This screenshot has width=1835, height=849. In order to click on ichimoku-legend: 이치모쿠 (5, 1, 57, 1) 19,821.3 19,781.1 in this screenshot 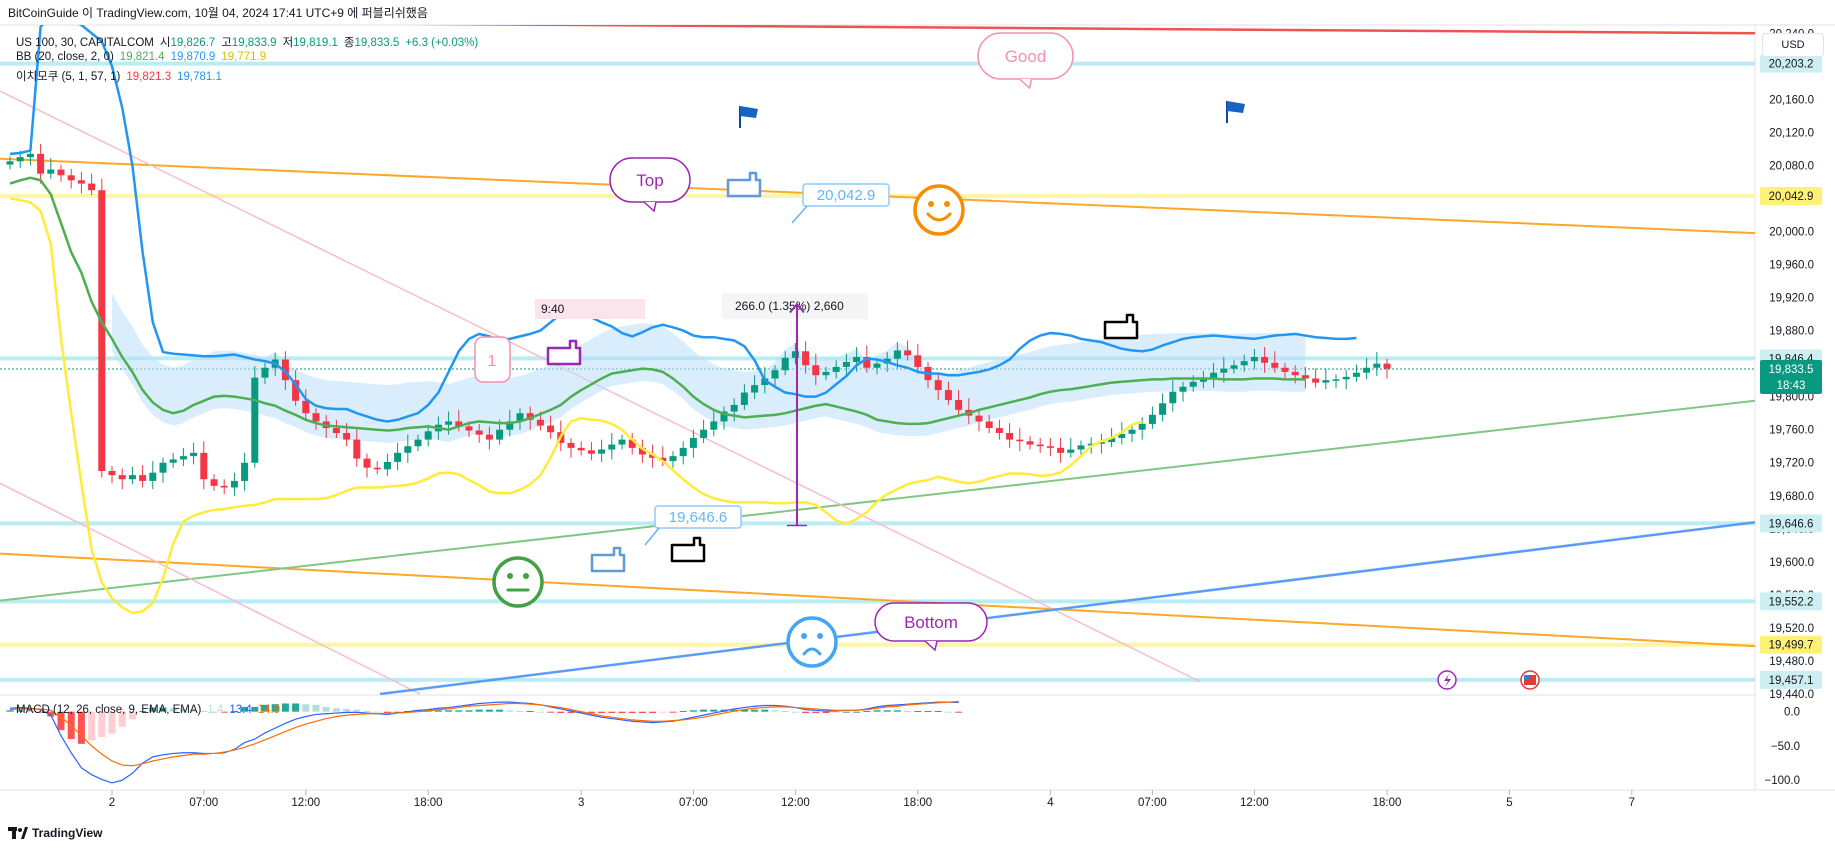, I will do `click(122, 76)`.